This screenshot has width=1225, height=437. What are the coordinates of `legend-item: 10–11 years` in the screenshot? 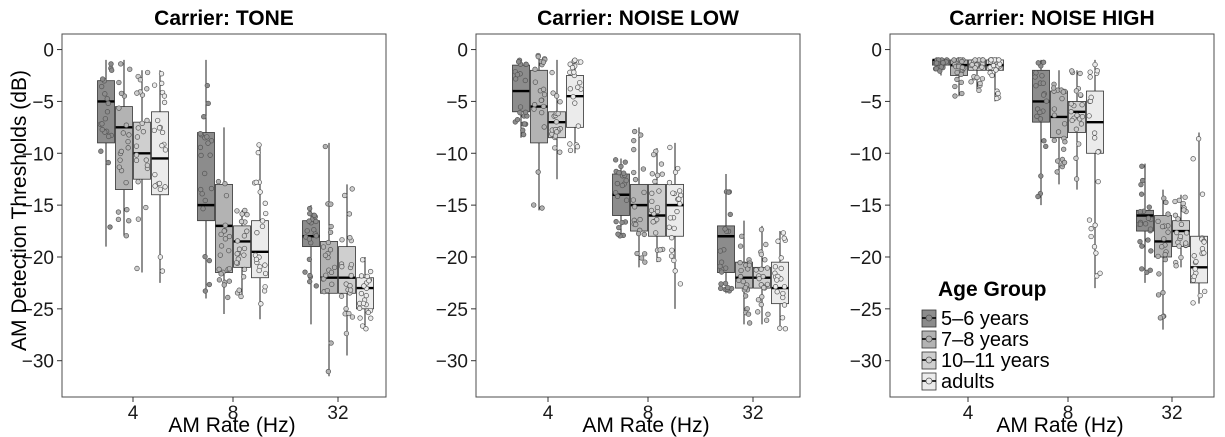 It's located at (985, 361).